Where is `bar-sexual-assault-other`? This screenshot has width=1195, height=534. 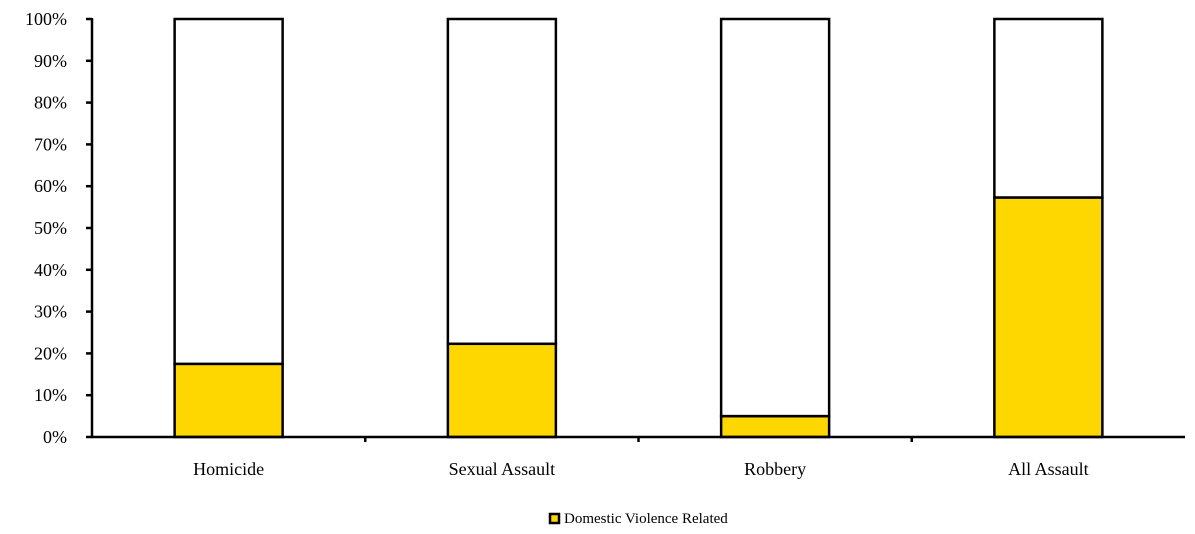 bar-sexual-assault-other is located at coordinates (502, 181).